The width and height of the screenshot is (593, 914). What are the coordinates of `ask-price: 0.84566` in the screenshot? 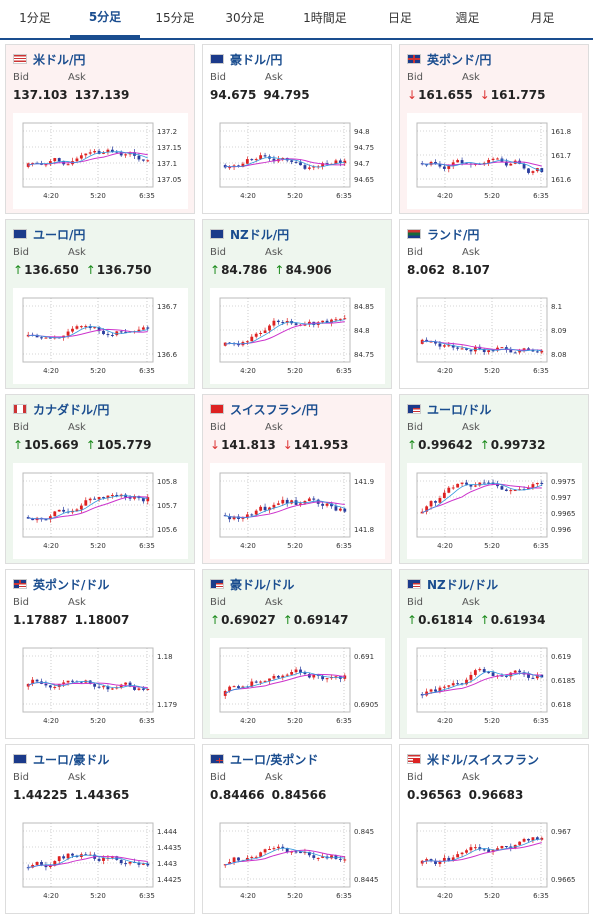 It's located at (299, 795).